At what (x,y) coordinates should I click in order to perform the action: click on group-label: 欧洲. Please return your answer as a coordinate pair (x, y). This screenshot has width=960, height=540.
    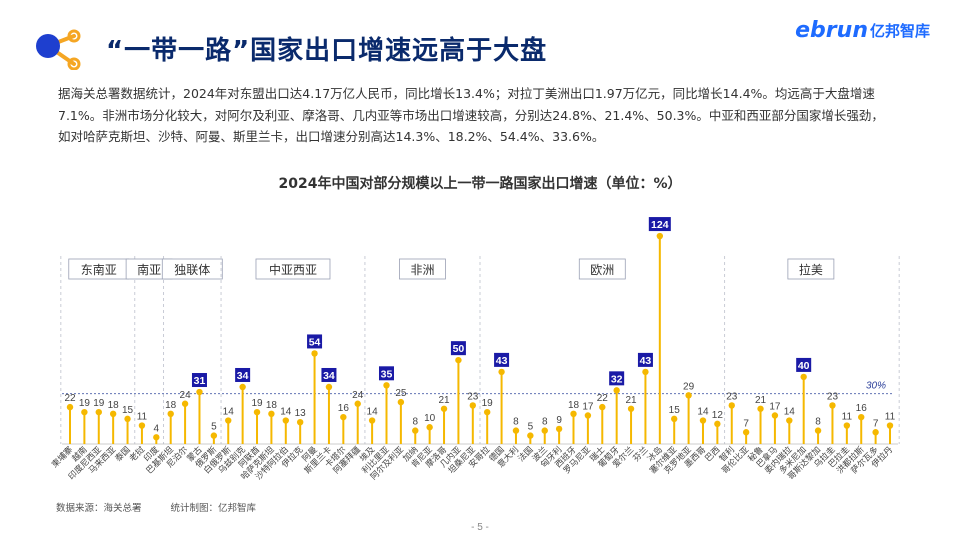
    Looking at the image, I should click on (602, 270).